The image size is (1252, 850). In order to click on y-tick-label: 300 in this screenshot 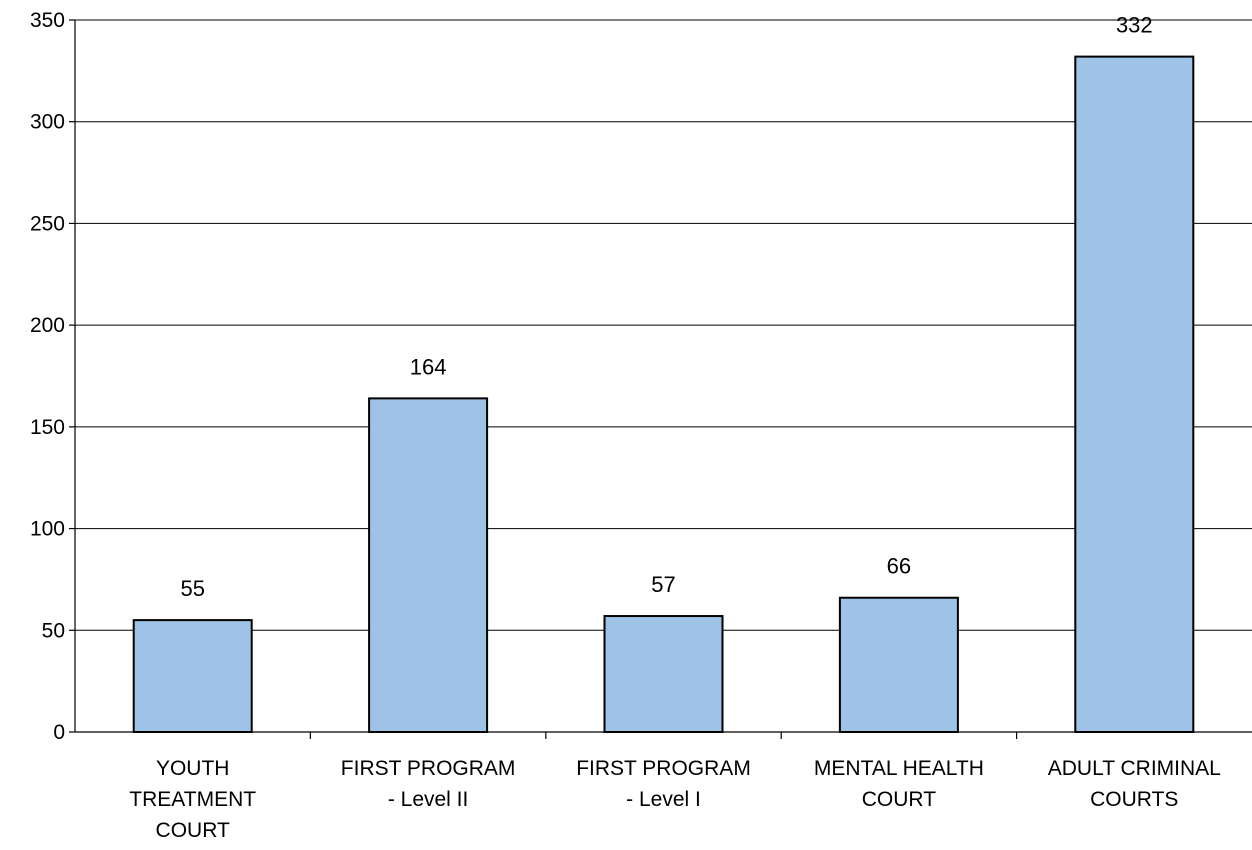, I will do `click(47, 122)`.